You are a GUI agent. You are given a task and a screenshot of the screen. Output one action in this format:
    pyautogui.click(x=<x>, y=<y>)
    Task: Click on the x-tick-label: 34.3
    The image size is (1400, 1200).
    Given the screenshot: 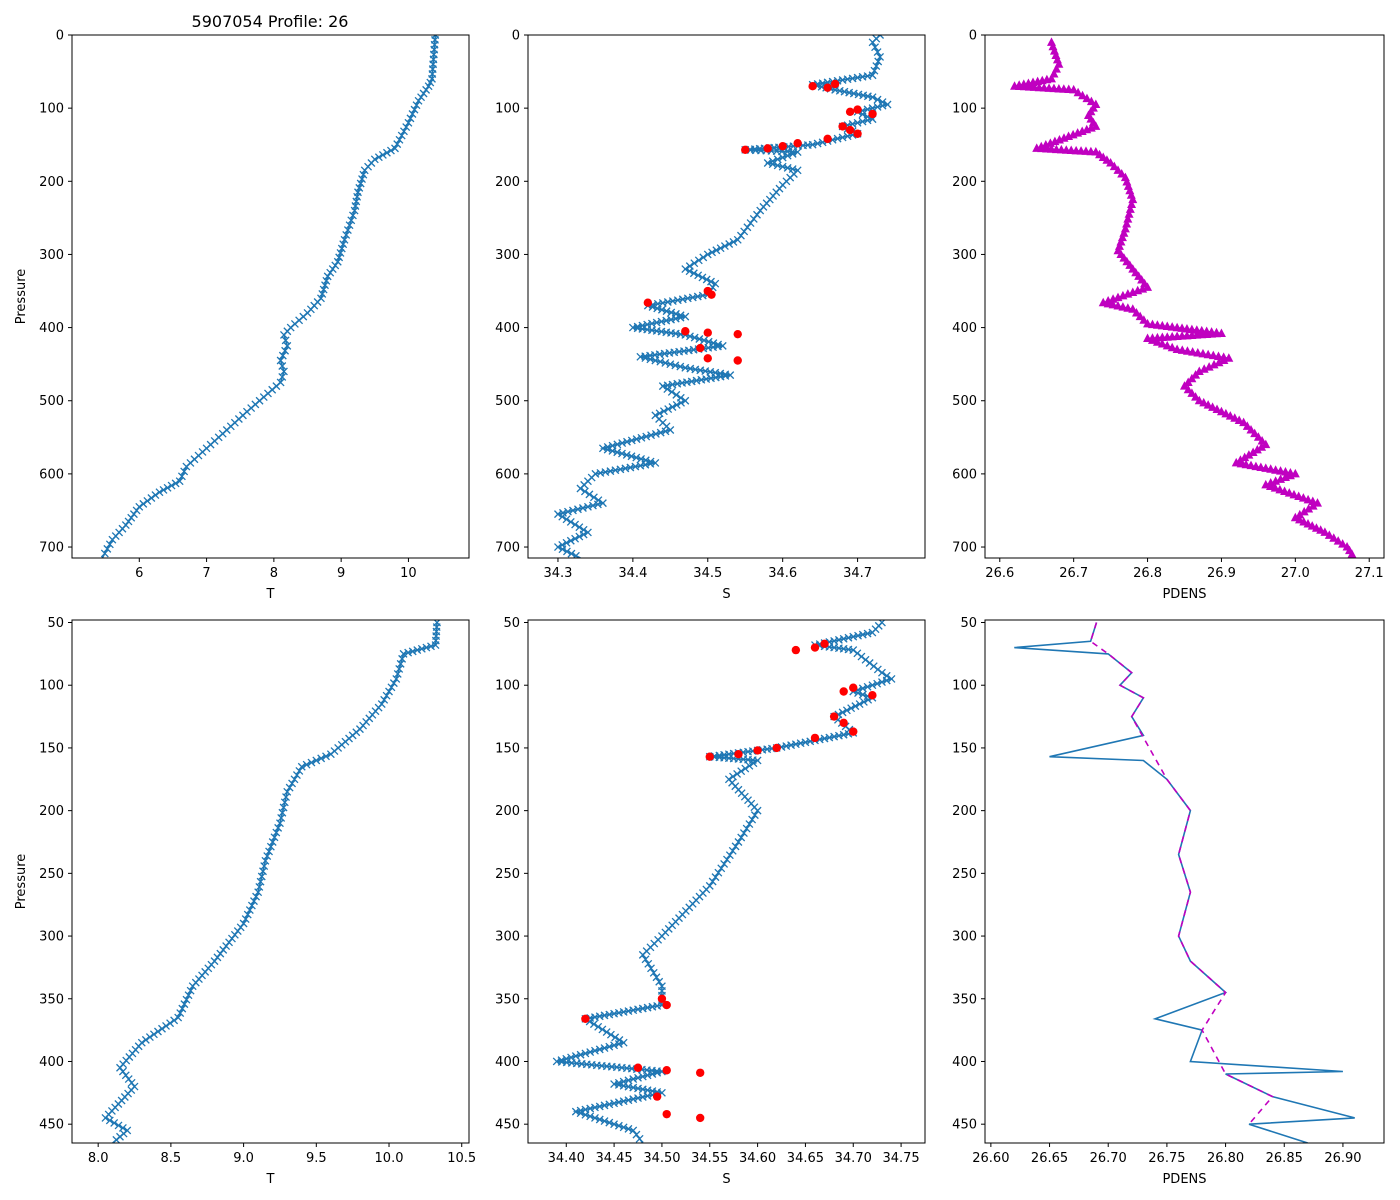 What is the action you would take?
    pyautogui.click(x=557, y=573)
    